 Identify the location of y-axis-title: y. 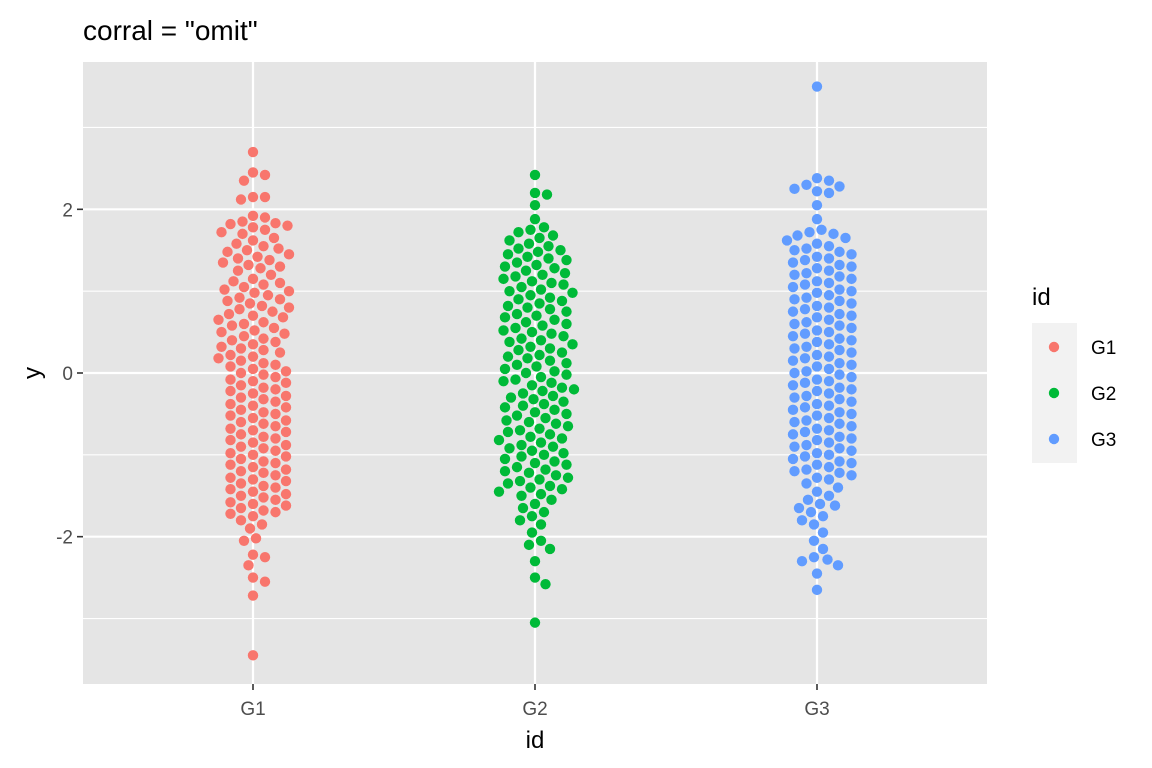
(32, 373).